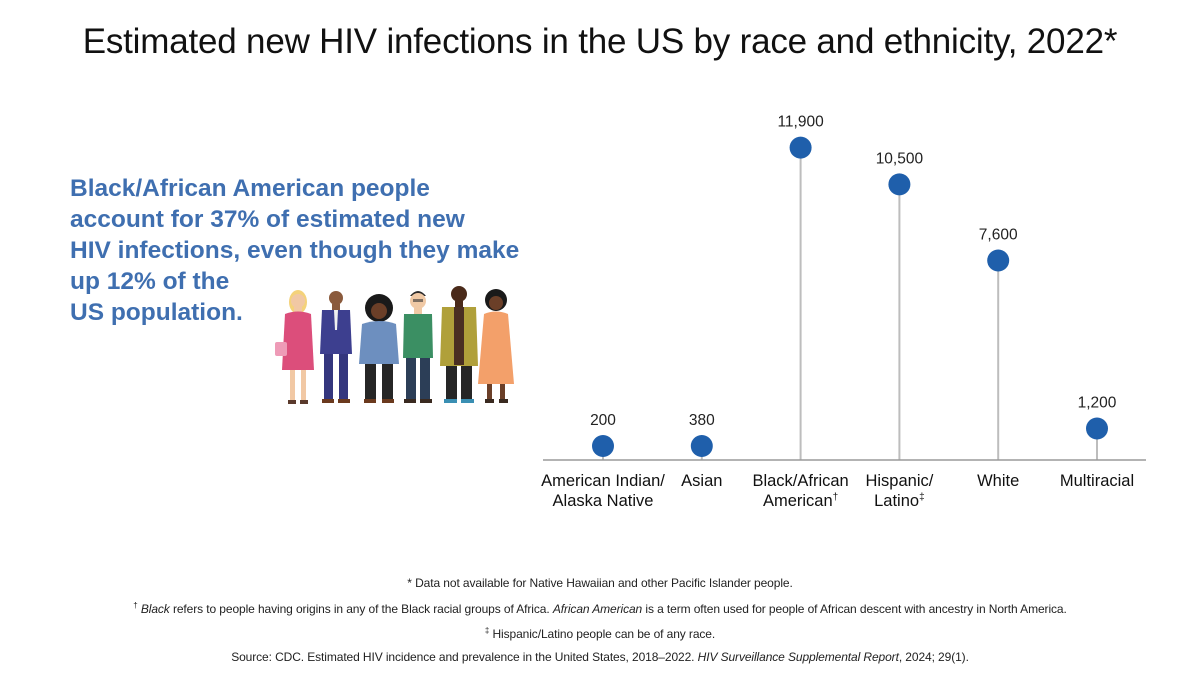  What do you see at coordinates (1097, 481) in the screenshot?
I see `category-label: Multiracial` at bounding box center [1097, 481].